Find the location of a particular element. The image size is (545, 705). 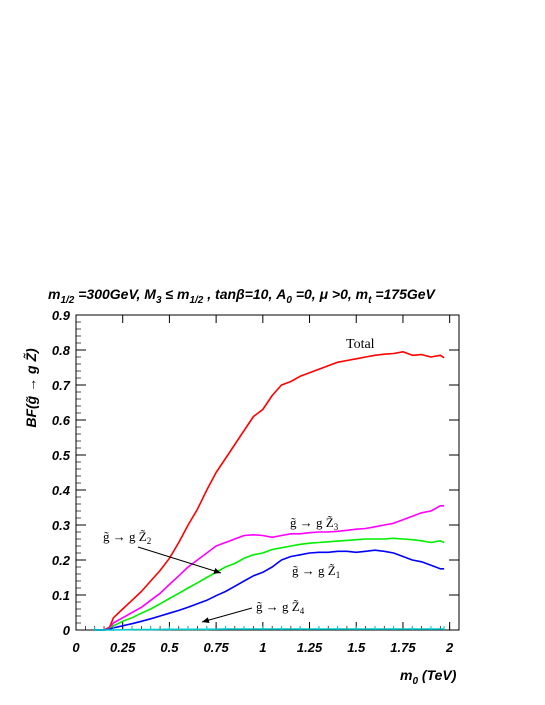

y-tick-label: 0.9 is located at coordinates (61, 315).